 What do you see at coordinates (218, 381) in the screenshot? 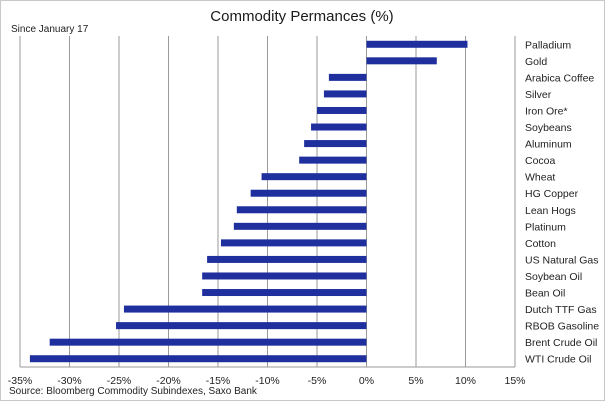
I see `x-tick-label: -15%` at bounding box center [218, 381].